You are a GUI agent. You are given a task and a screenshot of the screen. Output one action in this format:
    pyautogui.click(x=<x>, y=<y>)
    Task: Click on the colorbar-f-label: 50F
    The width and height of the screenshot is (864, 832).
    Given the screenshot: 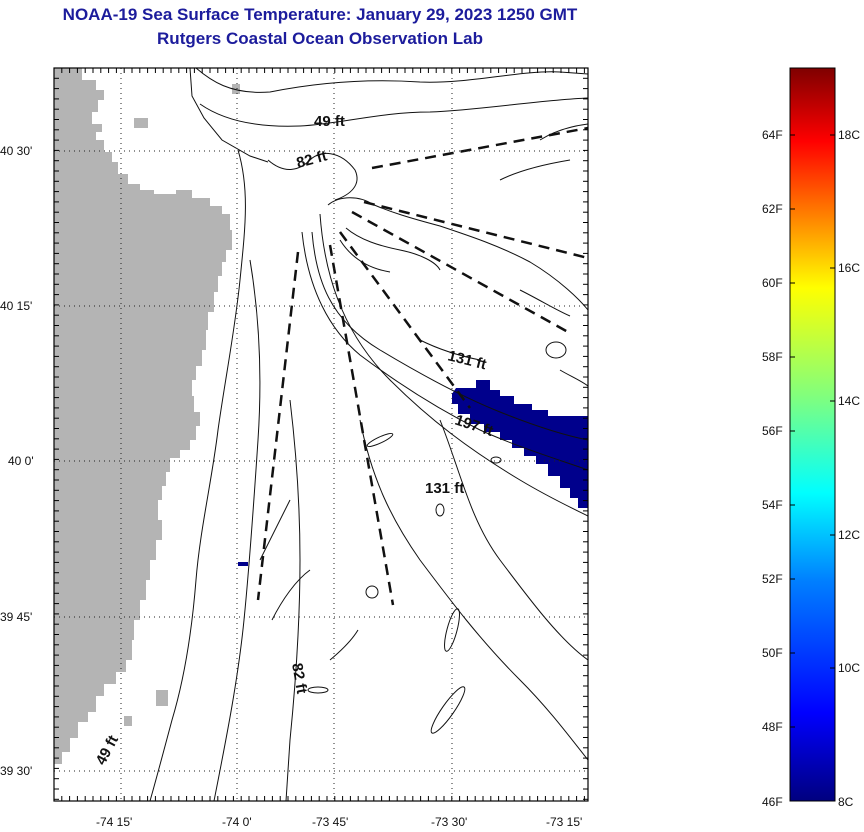 What is the action you would take?
    pyautogui.click(x=772, y=653)
    